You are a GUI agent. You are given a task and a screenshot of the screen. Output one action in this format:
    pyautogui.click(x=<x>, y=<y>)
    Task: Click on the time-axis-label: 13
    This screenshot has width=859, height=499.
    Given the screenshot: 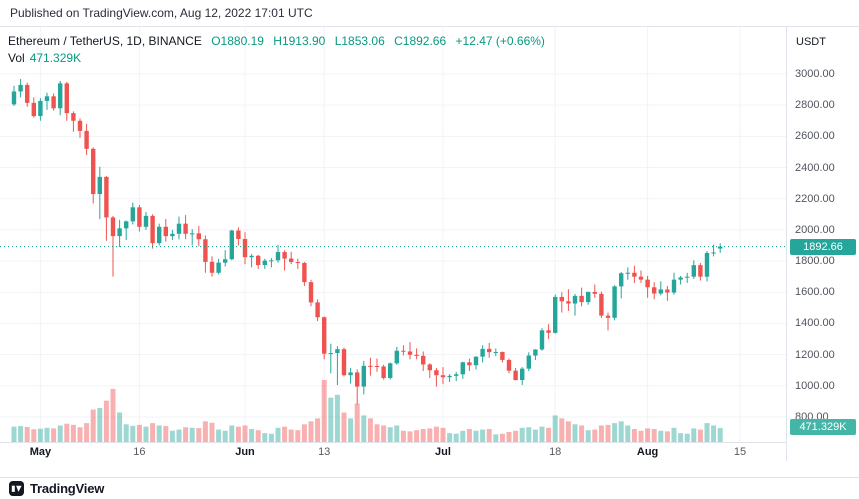 What is the action you would take?
    pyautogui.click(x=324, y=452)
    